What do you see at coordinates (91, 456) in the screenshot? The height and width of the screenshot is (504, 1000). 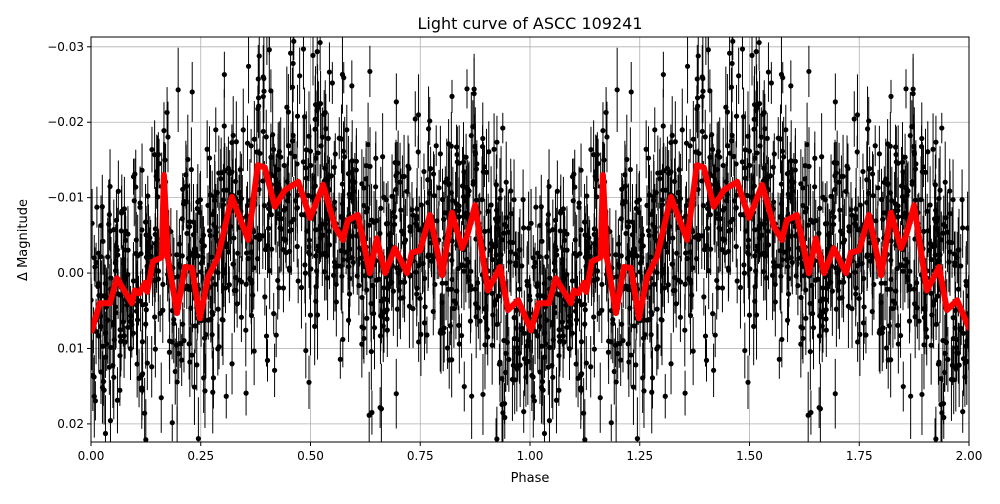 I see `x-tick-label: 0.00` at bounding box center [91, 456].